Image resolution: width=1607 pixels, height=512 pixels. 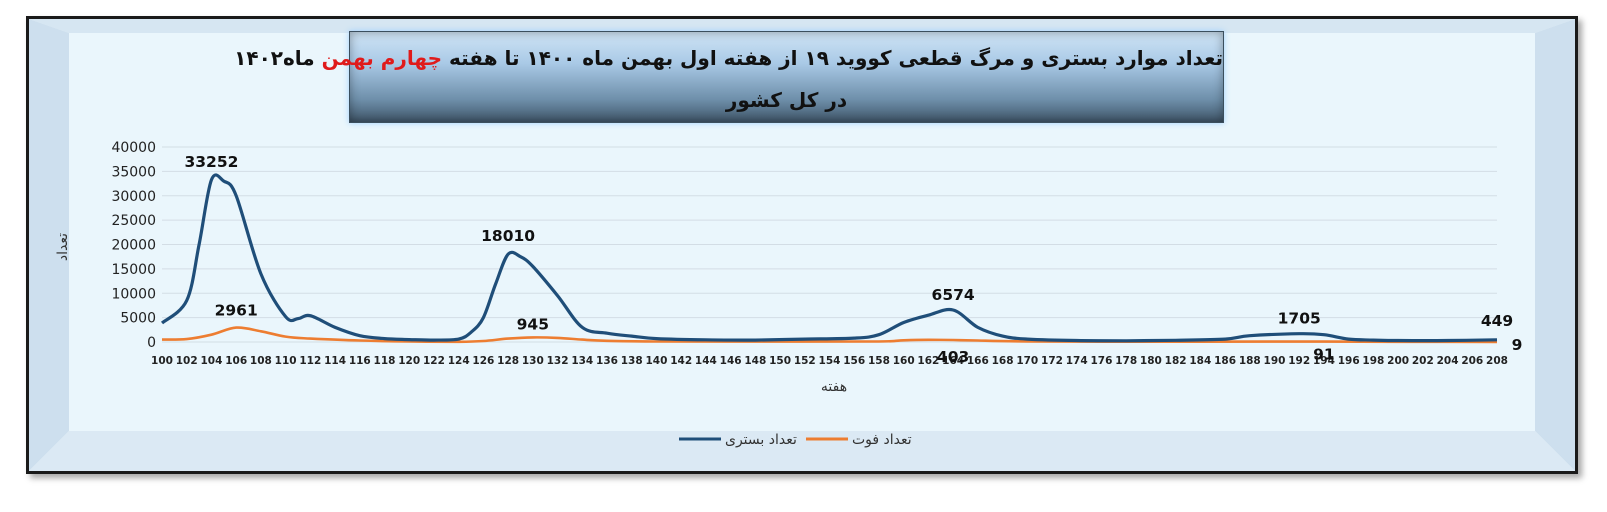 What do you see at coordinates (1126, 361) in the screenshot?
I see `x-tick-label: 178` at bounding box center [1126, 361].